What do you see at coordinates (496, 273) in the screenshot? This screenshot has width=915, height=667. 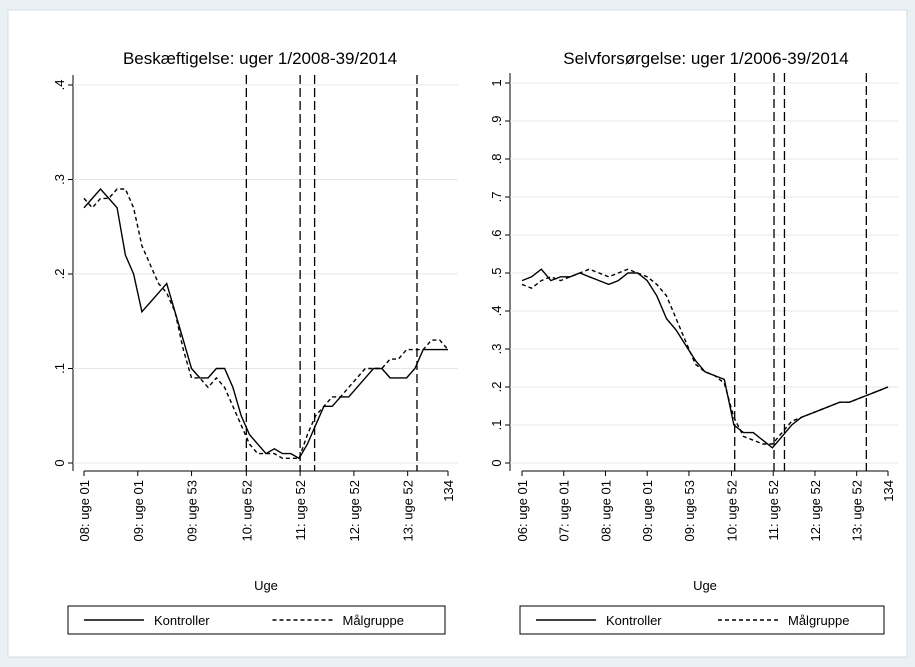 I see `y-tick-label: .5` at bounding box center [496, 273].